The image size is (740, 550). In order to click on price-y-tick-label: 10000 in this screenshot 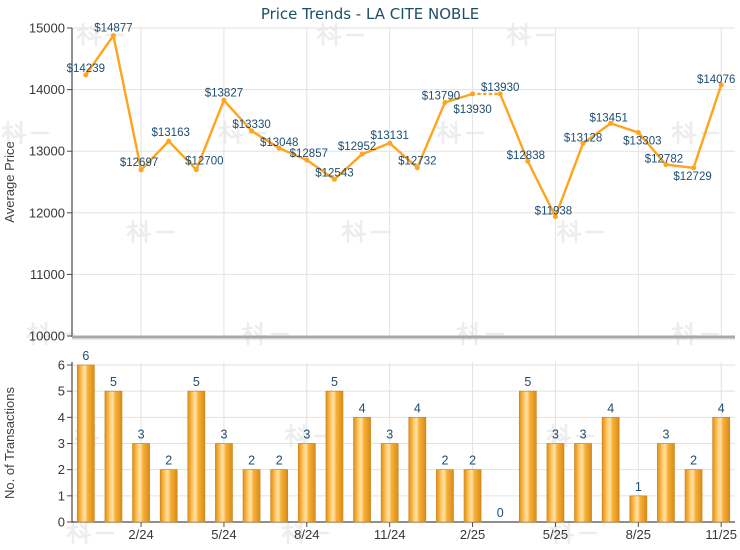, I will do `click(47, 336)`.